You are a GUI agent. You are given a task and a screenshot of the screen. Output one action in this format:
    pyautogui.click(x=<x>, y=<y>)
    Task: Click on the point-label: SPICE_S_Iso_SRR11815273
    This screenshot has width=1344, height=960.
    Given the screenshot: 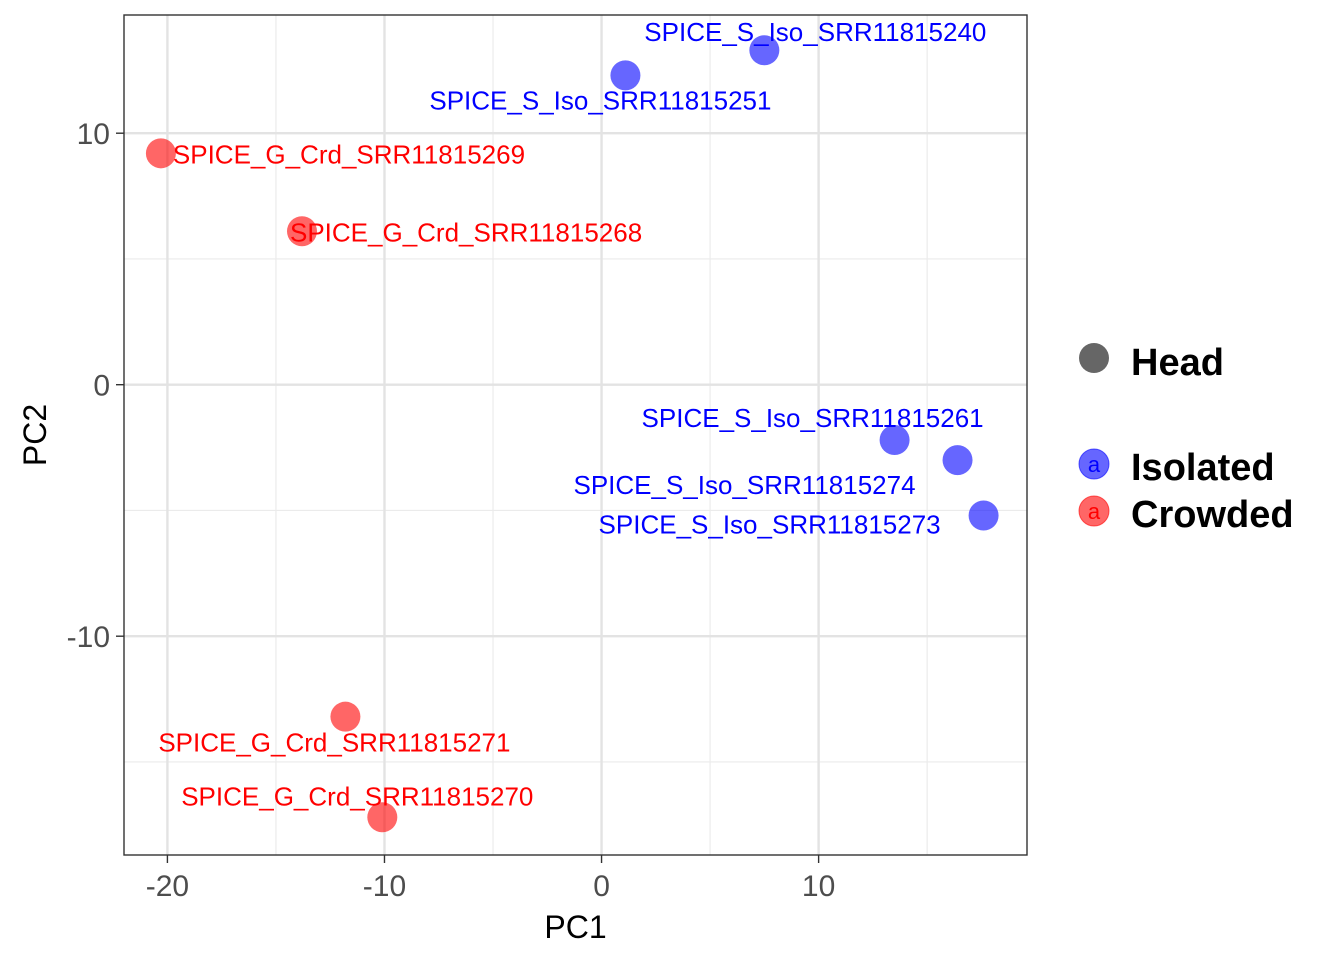 What is the action you would take?
    pyautogui.click(x=770, y=524)
    